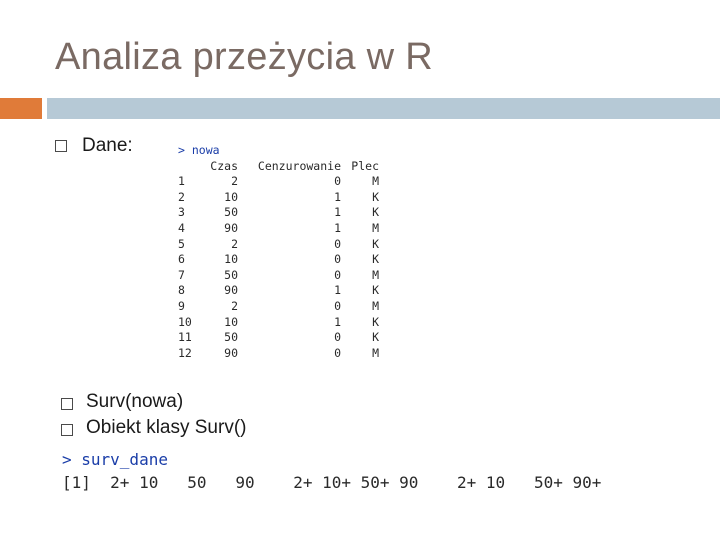 The image size is (720, 540). Describe the element at coordinates (181, 196) in the screenshot. I see `table-cell-index: 2` at that location.